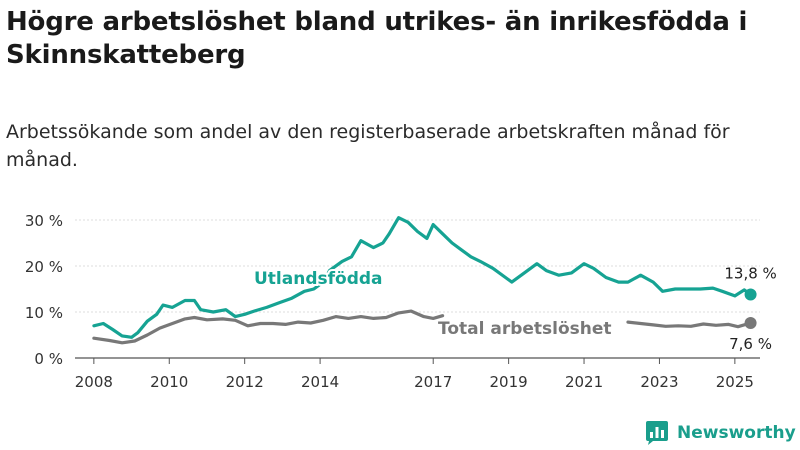 The width and height of the screenshot is (800, 450). What do you see at coordinates (750, 274) in the screenshot?
I see `series-end-value: 13,8 %` at bounding box center [750, 274].